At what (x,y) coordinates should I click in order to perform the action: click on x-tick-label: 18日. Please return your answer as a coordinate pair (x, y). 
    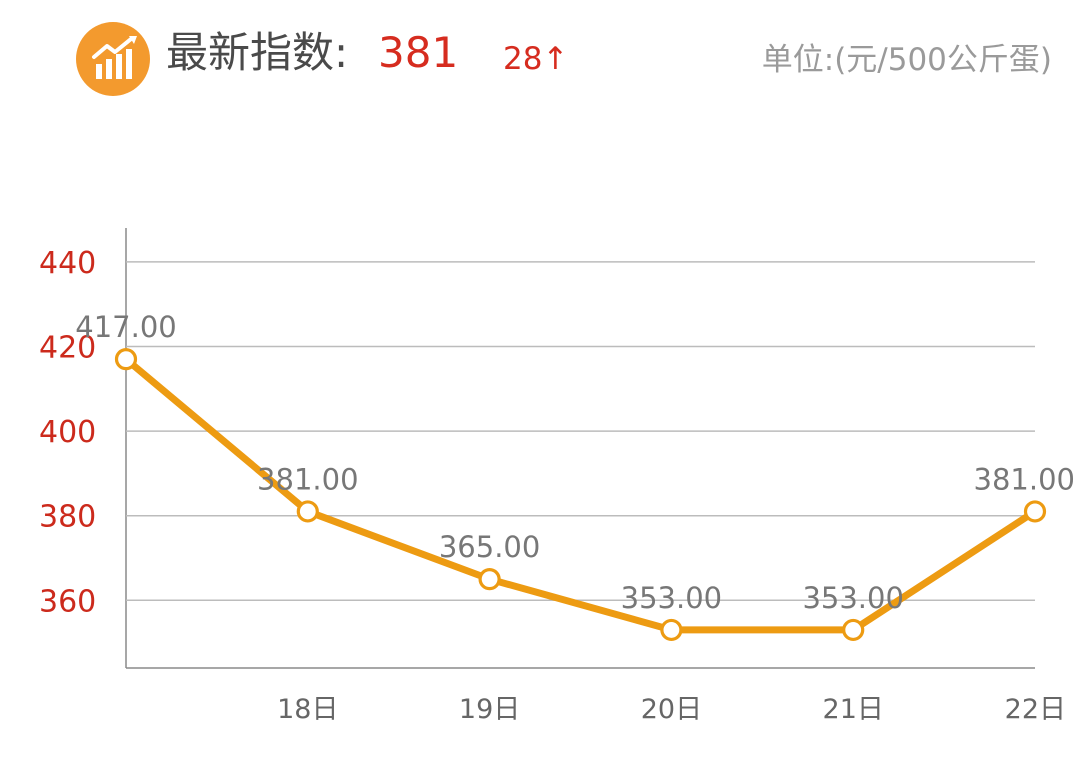
    Looking at the image, I should click on (307, 709).